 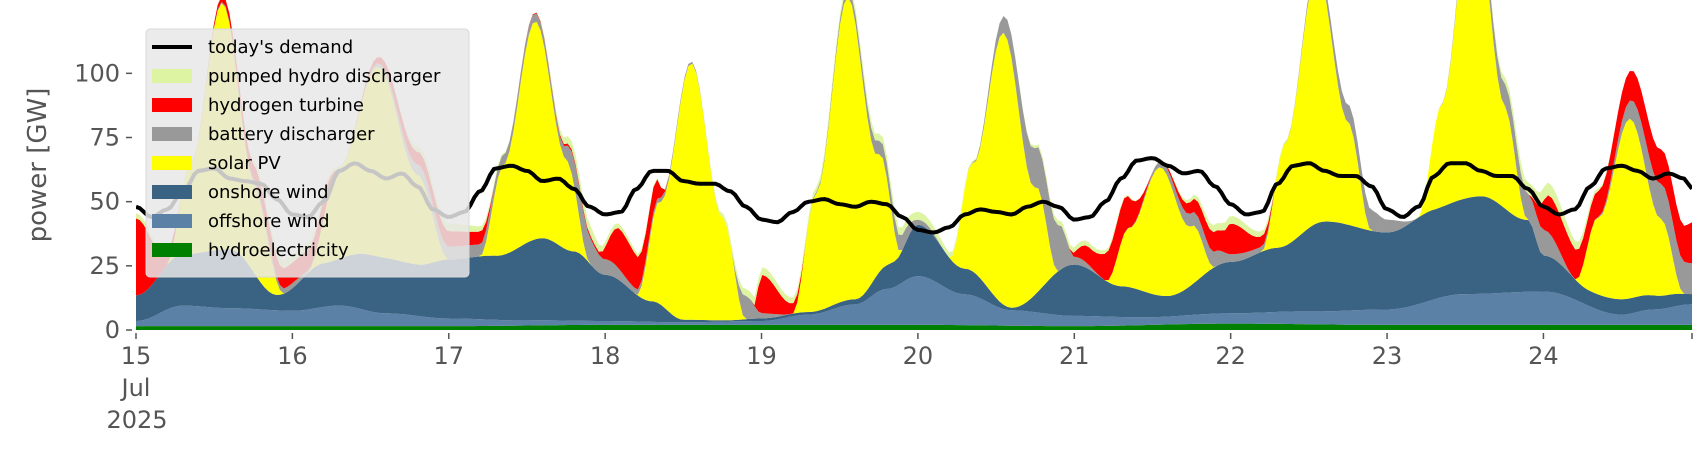 I want to click on legend-swatch-onshore-wind, so click(x=172, y=192).